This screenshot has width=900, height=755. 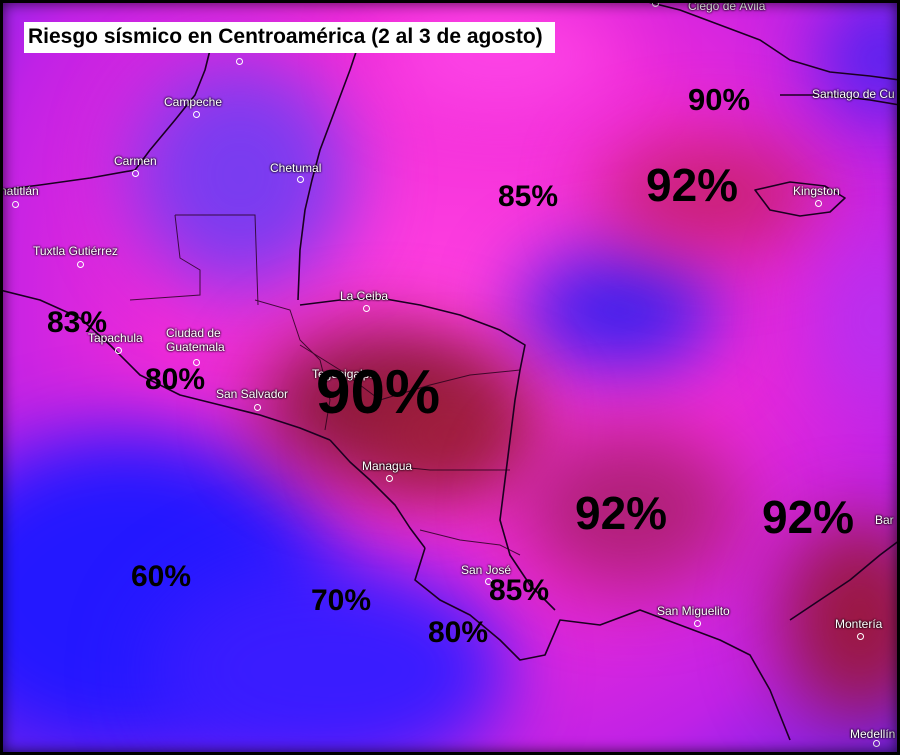 What do you see at coordinates (853, 94) in the screenshot?
I see `city-label-santiago: Santiago de Cu` at bounding box center [853, 94].